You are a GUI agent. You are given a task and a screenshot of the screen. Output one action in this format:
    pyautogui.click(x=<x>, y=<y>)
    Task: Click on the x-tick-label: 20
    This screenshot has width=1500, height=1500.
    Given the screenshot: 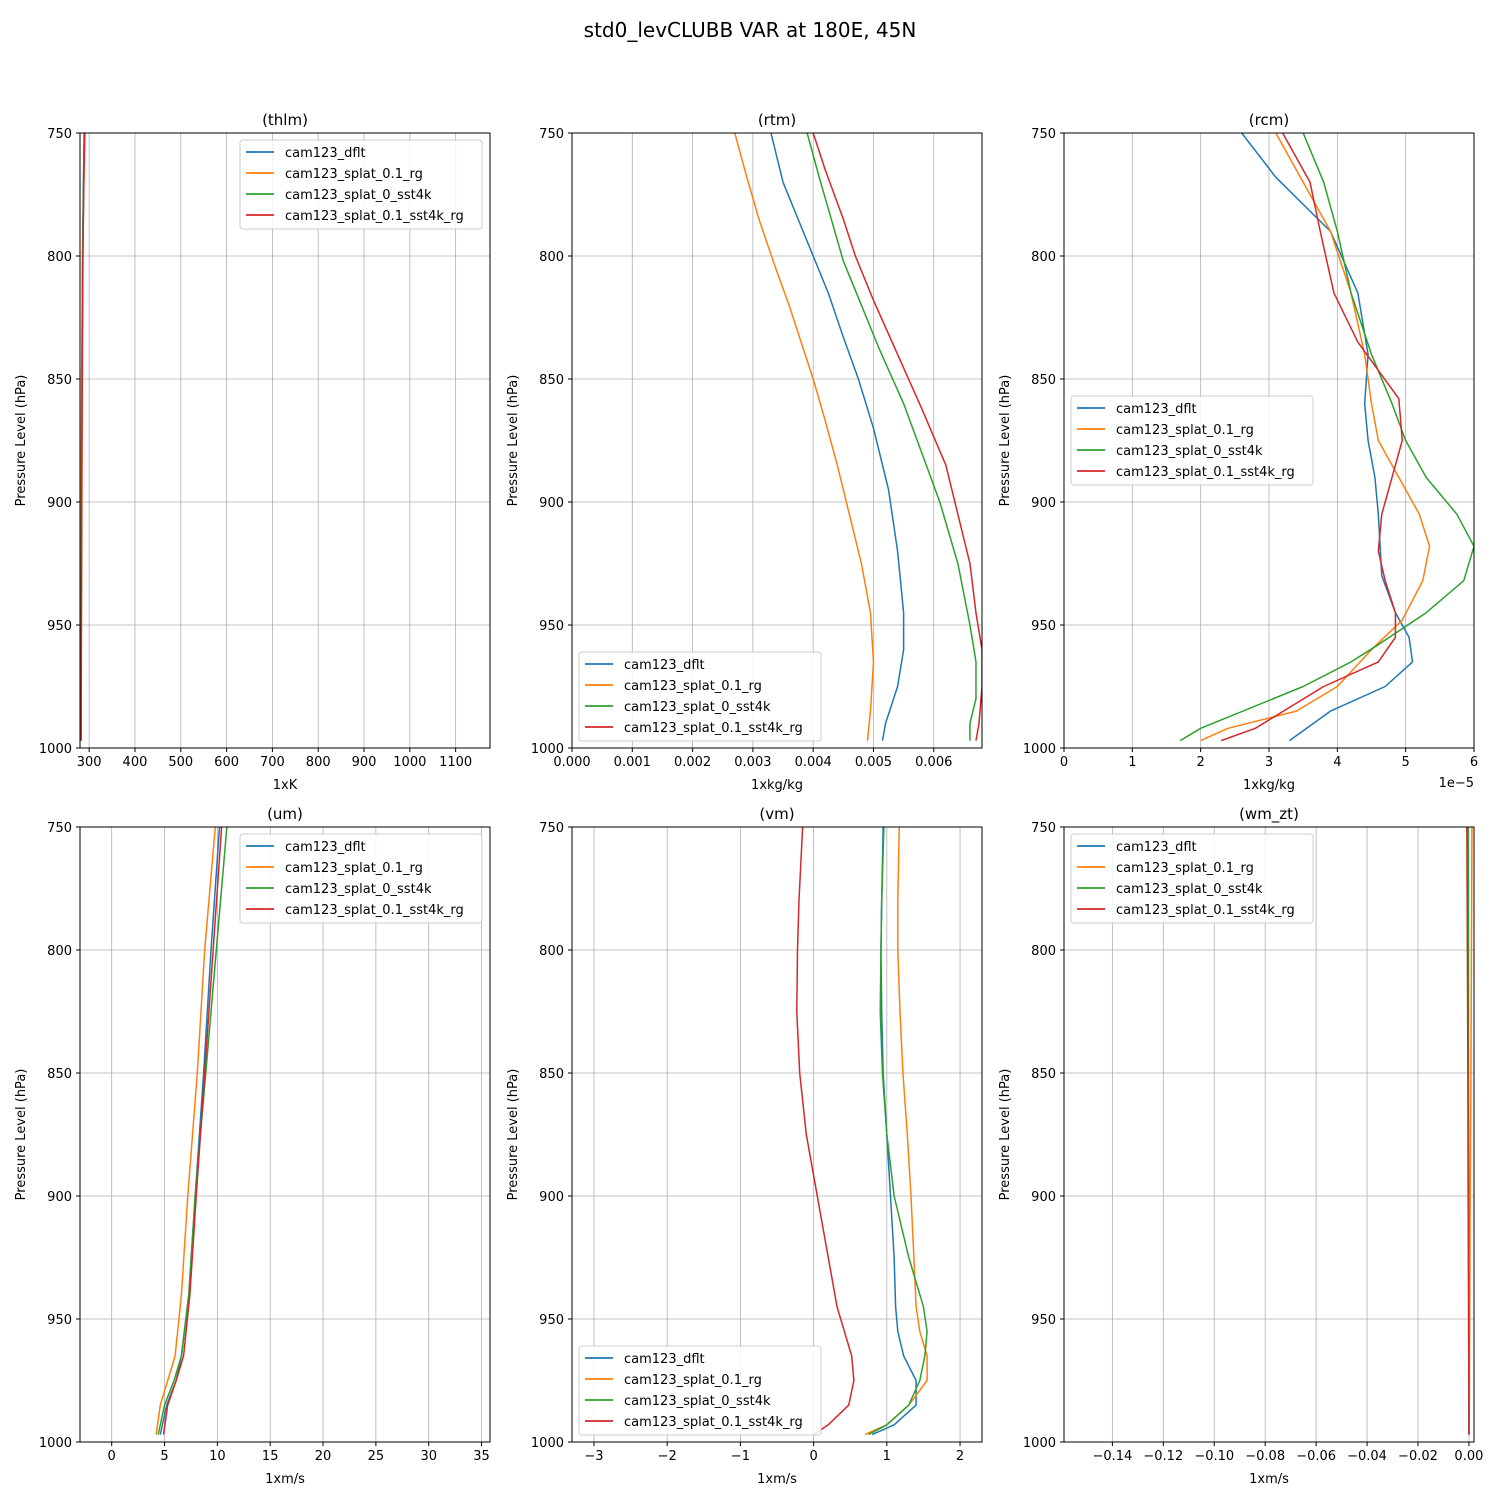 What is the action you would take?
    pyautogui.click(x=323, y=1456)
    